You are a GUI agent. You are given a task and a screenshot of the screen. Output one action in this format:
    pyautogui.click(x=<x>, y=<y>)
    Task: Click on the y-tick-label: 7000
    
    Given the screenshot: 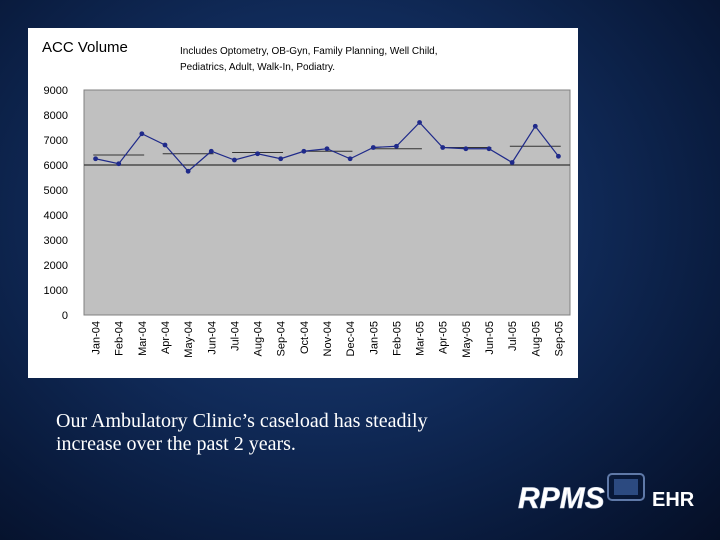 What is the action you would take?
    pyautogui.click(x=56, y=141)
    